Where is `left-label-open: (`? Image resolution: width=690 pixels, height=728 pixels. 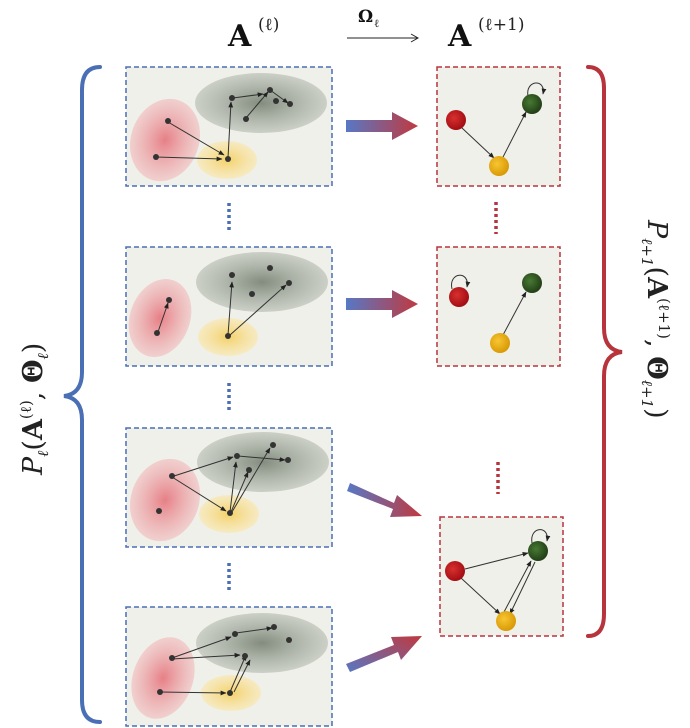 left-label-open: ( is located at coordinates (33, 445).